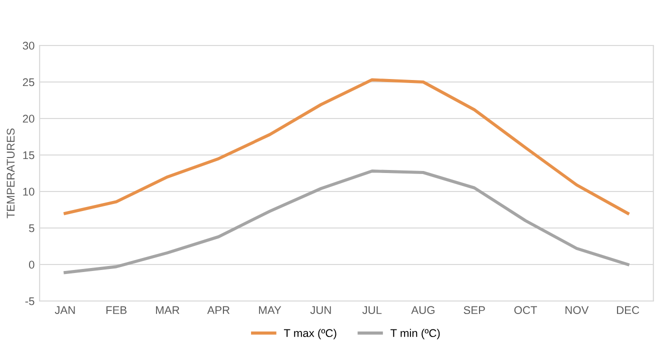 The width and height of the screenshot is (660, 350). What do you see at coordinates (64, 310) in the screenshot?
I see `x-tick-label: JAN` at bounding box center [64, 310].